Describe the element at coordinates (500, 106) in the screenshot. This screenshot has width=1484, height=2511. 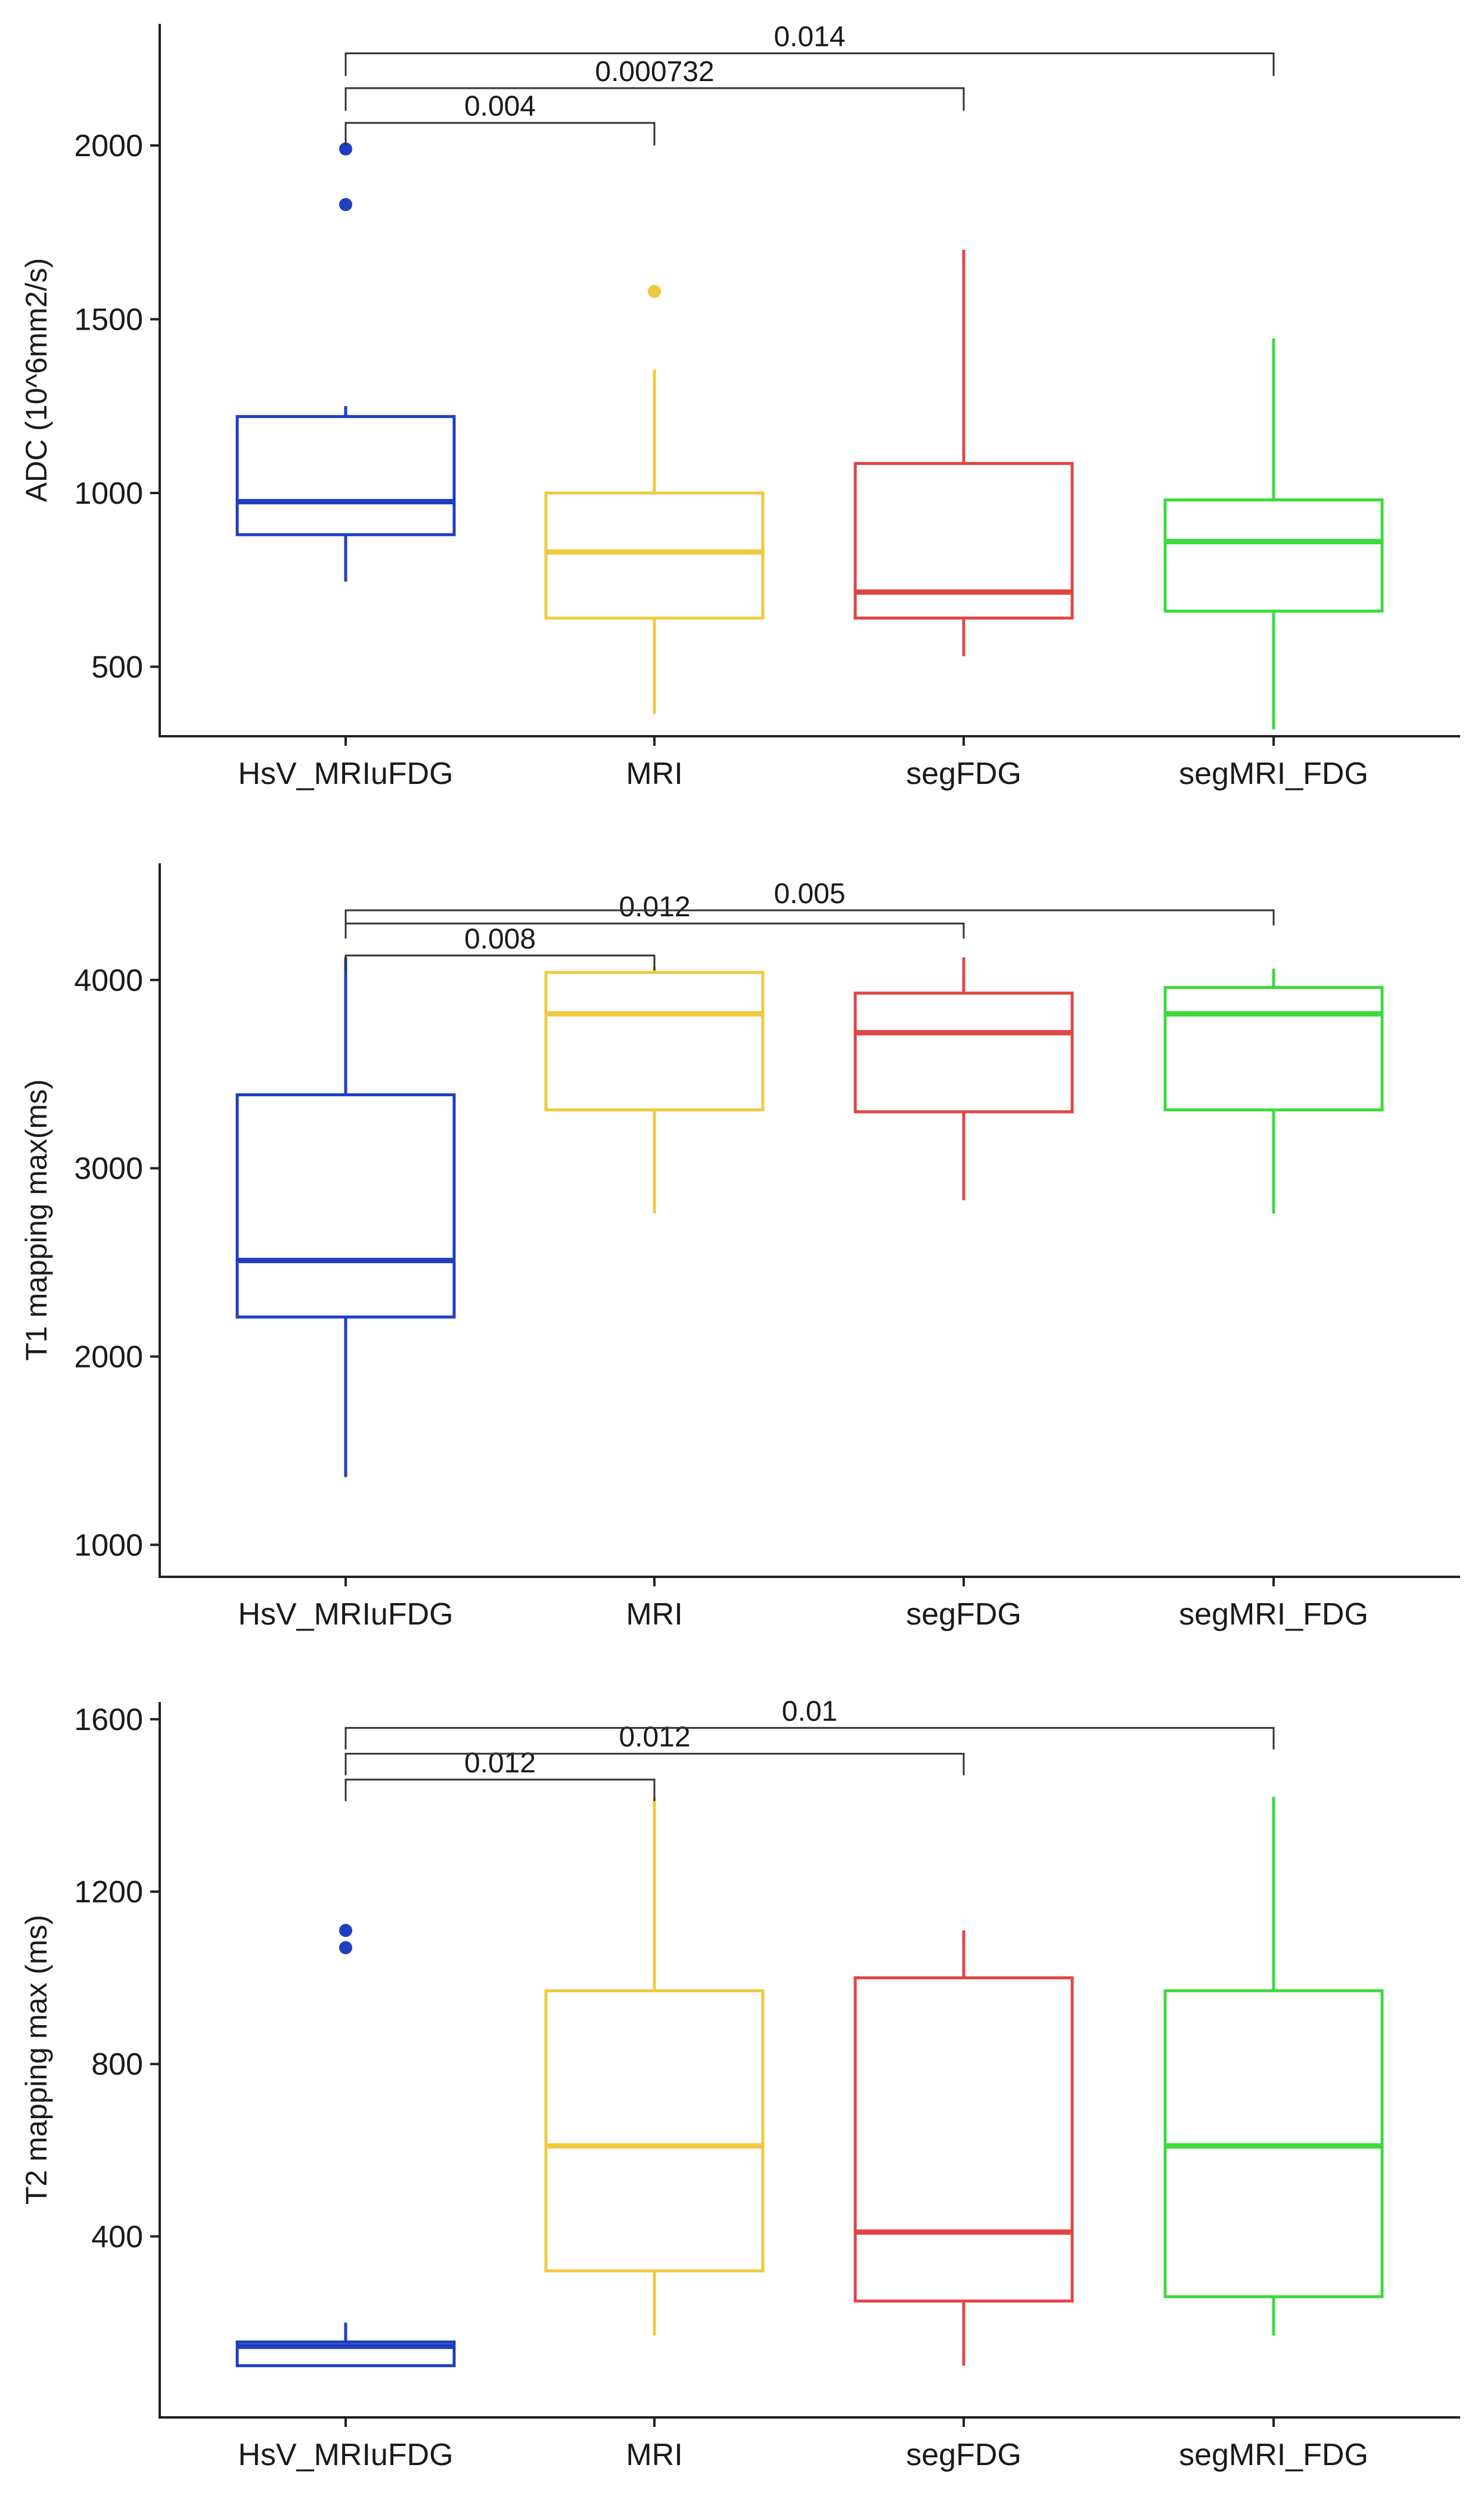
I see `p-value-label: 0.004` at that location.